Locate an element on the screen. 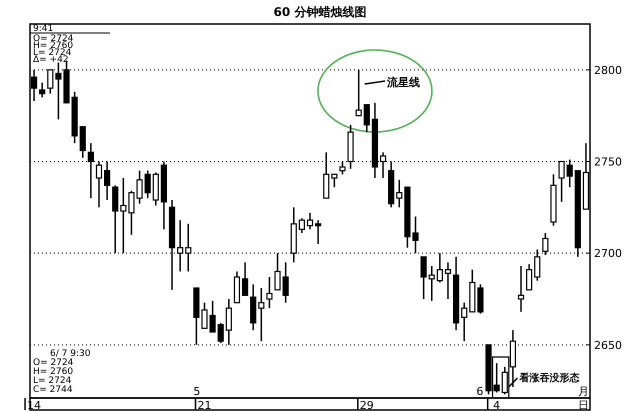  annotation: 流星线 is located at coordinates (403, 82).